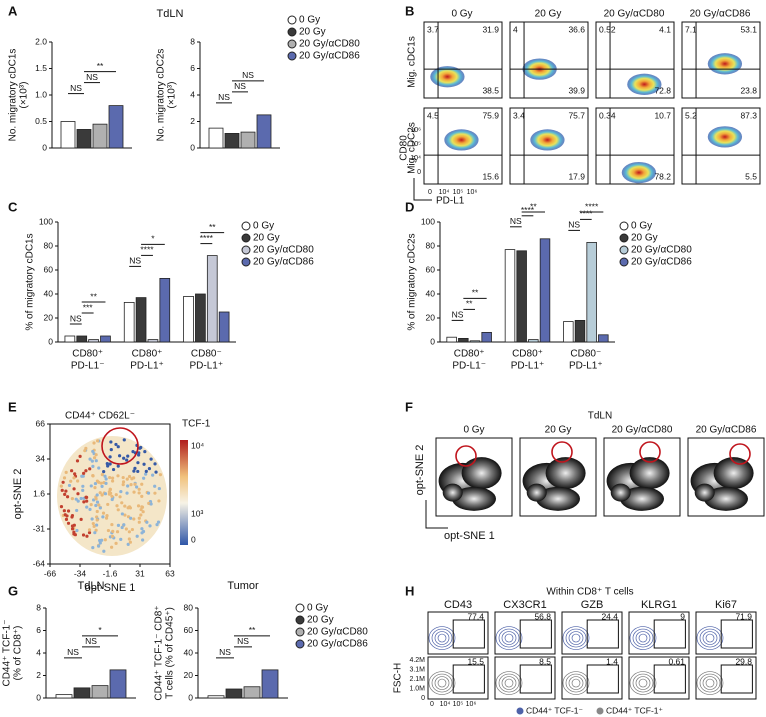  What do you see at coordinates (726, 605) in the screenshot?
I see `column-label: Ki67` at bounding box center [726, 605].